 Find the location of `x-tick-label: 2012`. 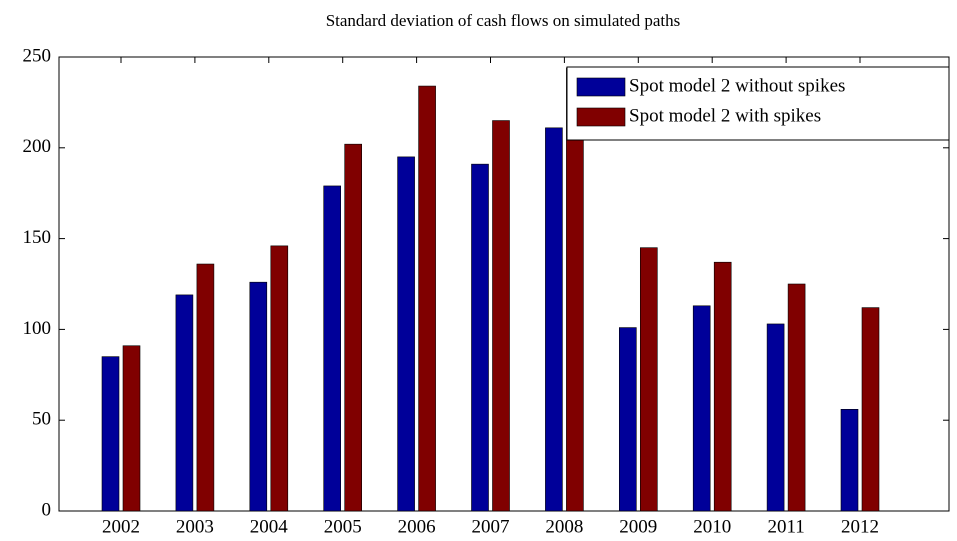

x-tick-label: 2012 is located at coordinates (860, 526).